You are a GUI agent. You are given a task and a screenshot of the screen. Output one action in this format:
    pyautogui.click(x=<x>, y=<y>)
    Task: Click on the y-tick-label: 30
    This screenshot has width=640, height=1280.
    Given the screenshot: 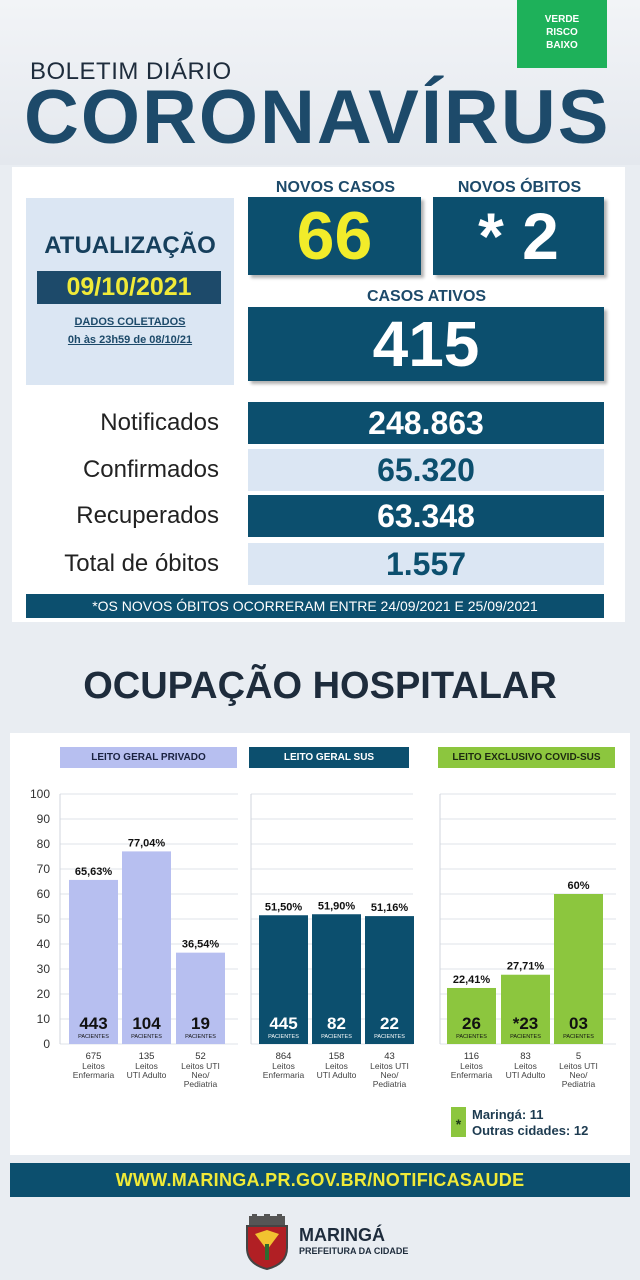 What is the action you would take?
    pyautogui.click(x=44, y=969)
    